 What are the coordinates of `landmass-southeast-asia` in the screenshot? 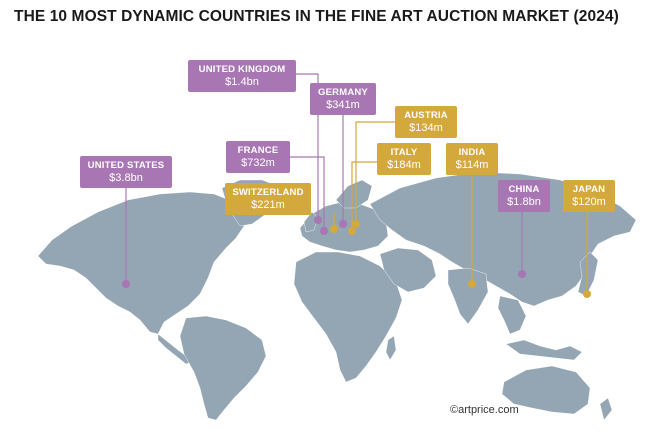 It's located at (512, 315).